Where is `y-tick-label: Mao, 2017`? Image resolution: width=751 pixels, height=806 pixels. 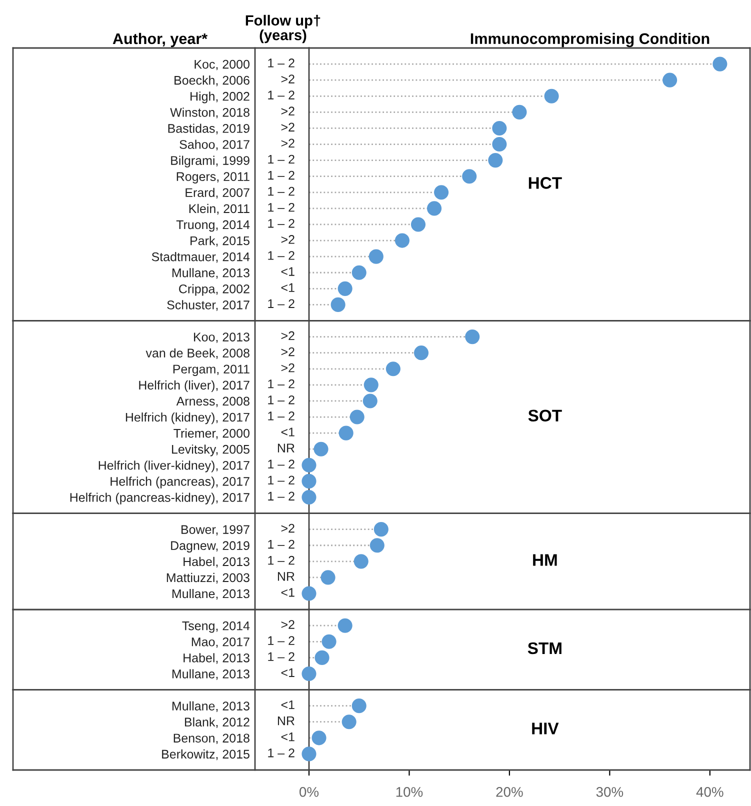 y-tick-label: Mao, 2017 is located at coordinates (221, 642).